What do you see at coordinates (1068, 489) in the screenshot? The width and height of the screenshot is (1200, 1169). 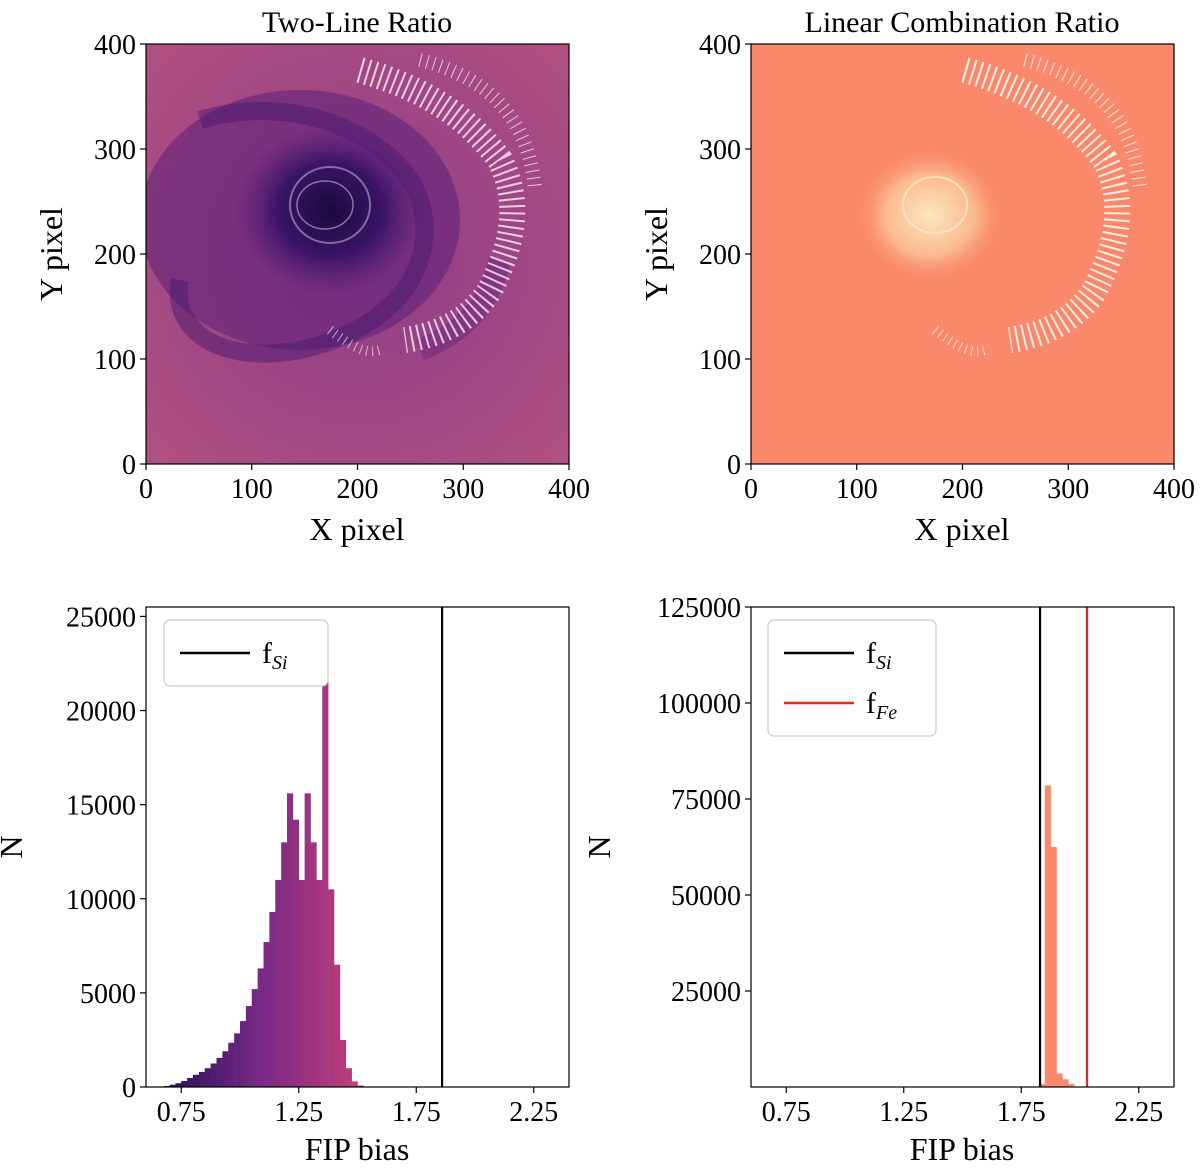 I see `map-b-xtick-label: 300` at bounding box center [1068, 489].